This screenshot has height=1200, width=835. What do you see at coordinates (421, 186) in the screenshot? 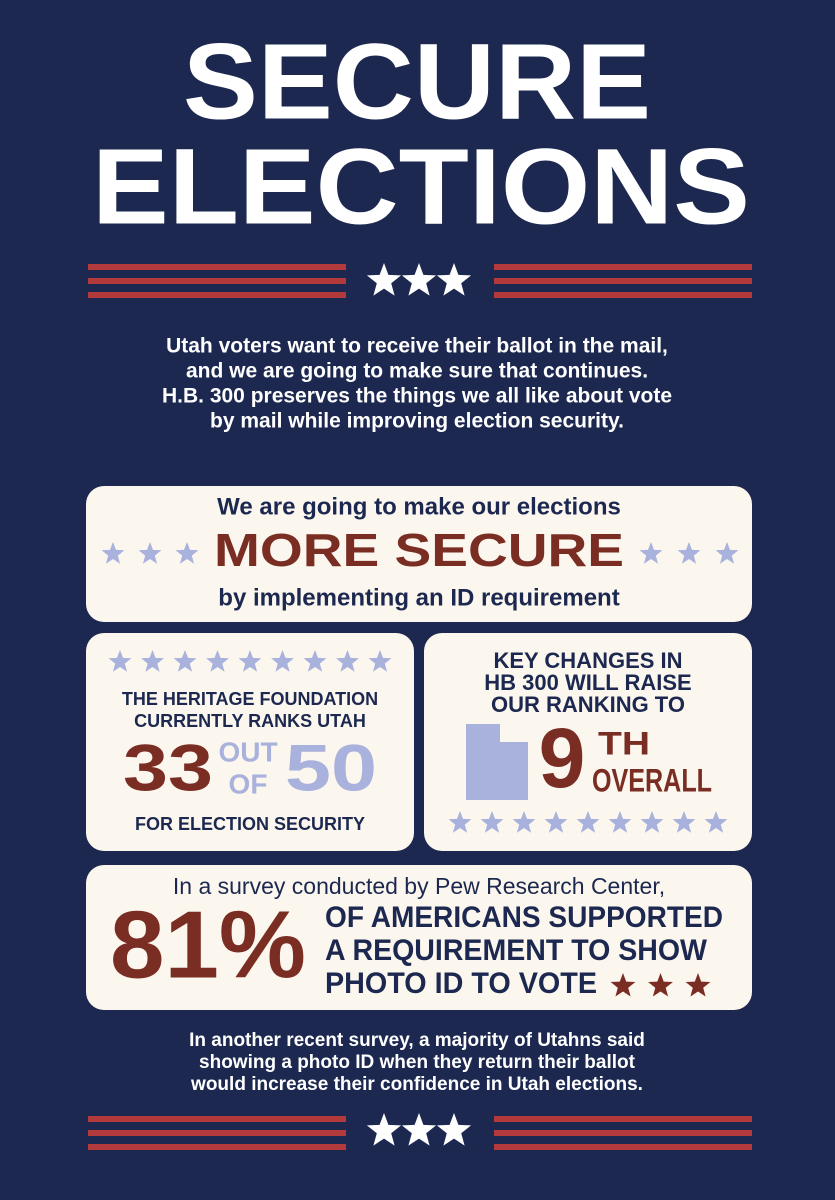
I see `title-line: ELECTIONS` at bounding box center [421, 186].